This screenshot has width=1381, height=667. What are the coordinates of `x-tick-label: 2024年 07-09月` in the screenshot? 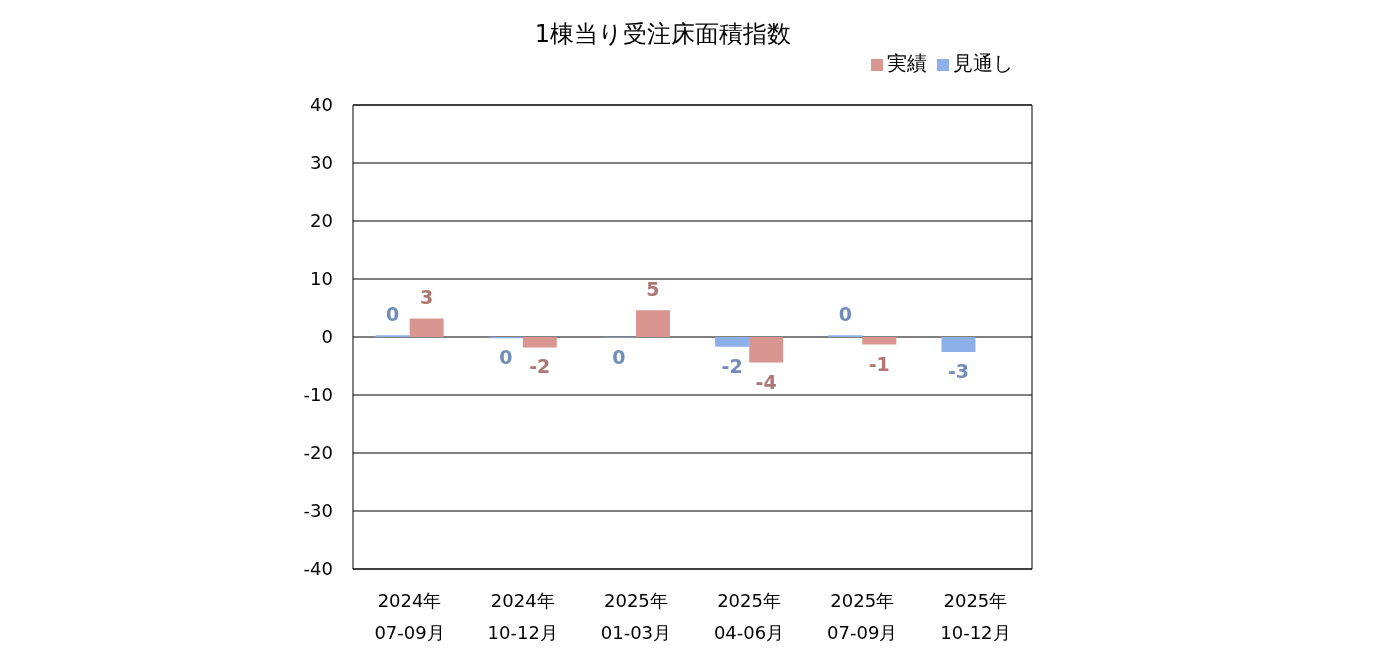 It's located at (409, 616).